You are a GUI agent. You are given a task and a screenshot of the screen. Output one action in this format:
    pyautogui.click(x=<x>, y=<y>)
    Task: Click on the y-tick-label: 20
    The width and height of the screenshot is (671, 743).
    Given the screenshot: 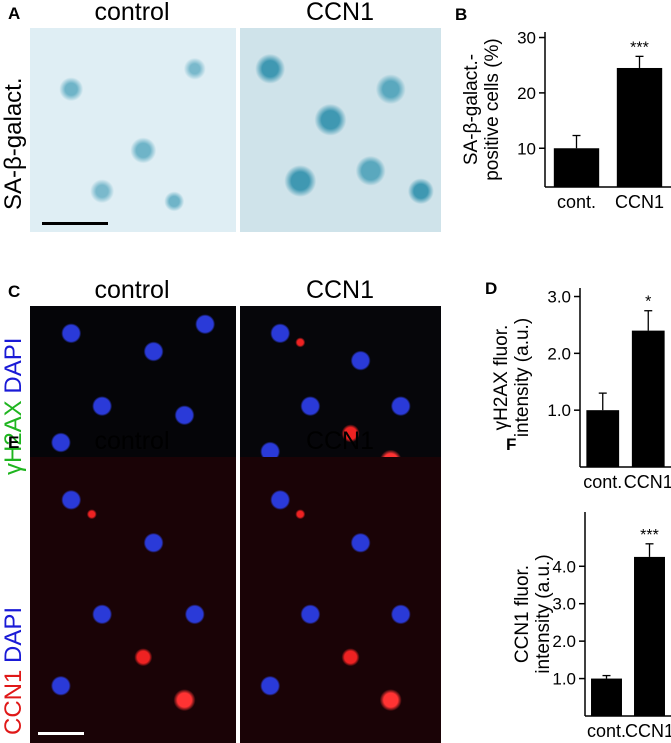 What is the action you would take?
    pyautogui.click(x=526, y=93)
    